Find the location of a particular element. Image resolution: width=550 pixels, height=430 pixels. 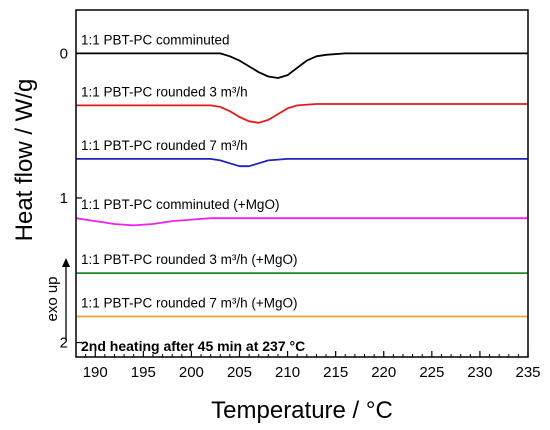

y-axis-label: Heat flow / W/g is located at coordinates (24, 160).